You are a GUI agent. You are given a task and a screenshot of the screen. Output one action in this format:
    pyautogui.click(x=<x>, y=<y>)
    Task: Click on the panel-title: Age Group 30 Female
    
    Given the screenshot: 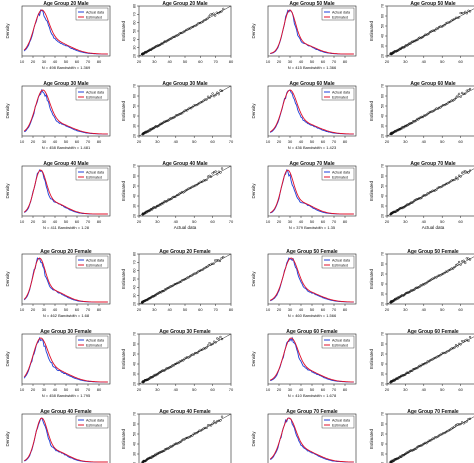 What is the action you would take?
    pyautogui.click(x=185, y=332)
    